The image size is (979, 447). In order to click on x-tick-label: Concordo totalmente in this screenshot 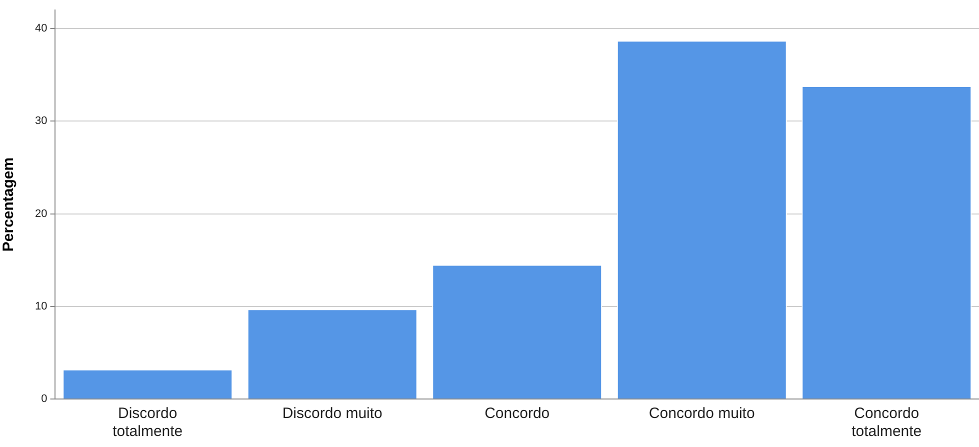, I will do `click(887, 422)`.